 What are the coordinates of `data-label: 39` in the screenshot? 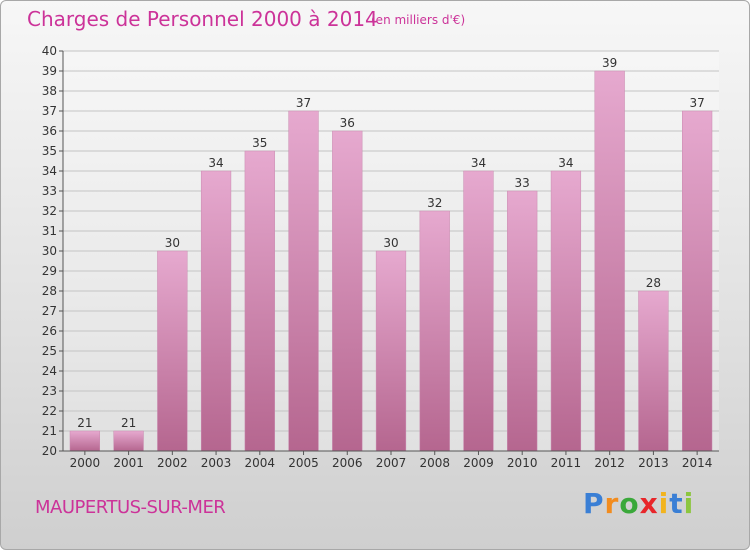 It's located at (609, 63).